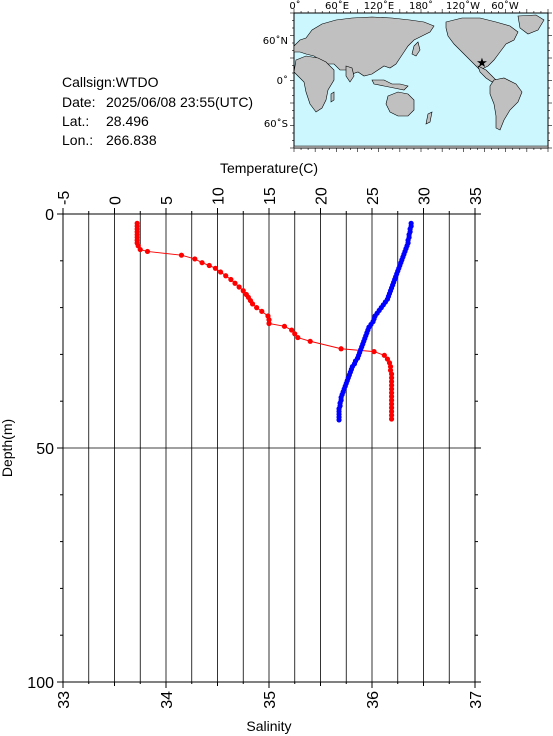 This screenshot has height=736, width=553. Describe the element at coordinates (116, 200) in the screenshot. I see `temperature-tick-label: 0` at that location.